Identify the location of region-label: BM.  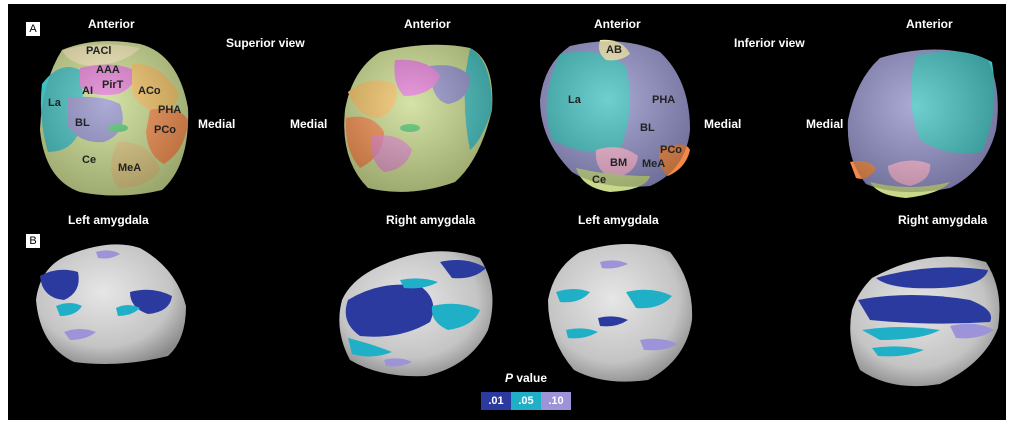
(619, 163).